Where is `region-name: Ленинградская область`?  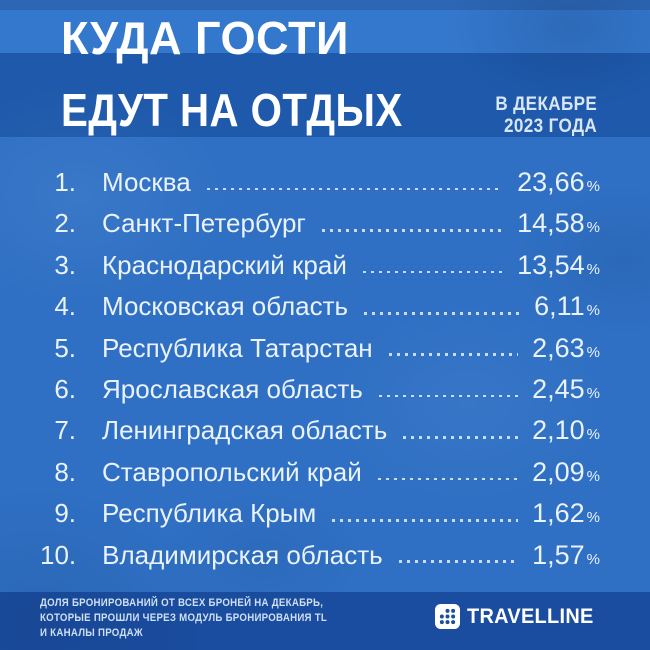 region-name: Ленинградская область is located at coordinates (245, 430).